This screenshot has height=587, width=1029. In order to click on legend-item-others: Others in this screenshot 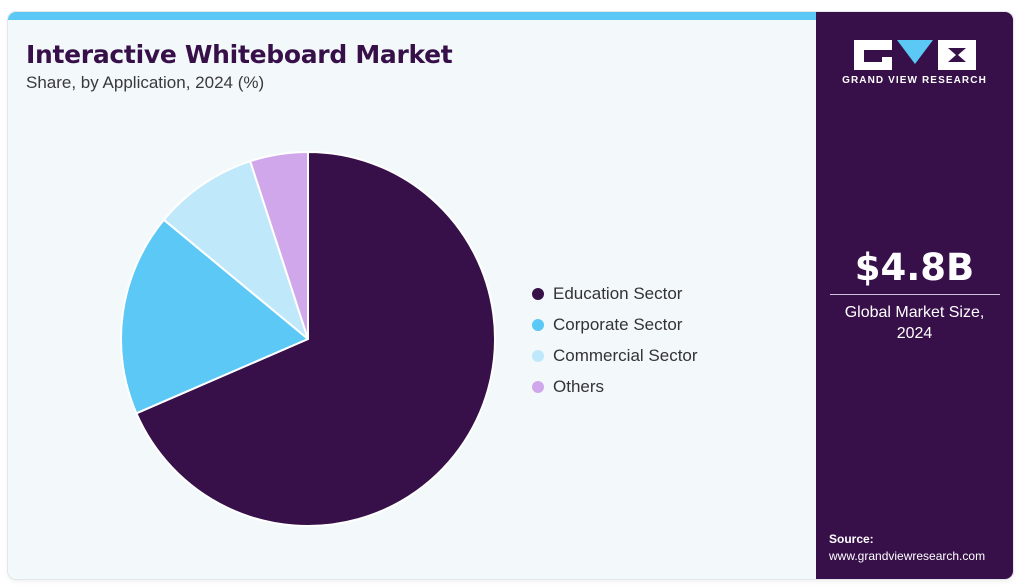, I will do `click(615, 386)`.